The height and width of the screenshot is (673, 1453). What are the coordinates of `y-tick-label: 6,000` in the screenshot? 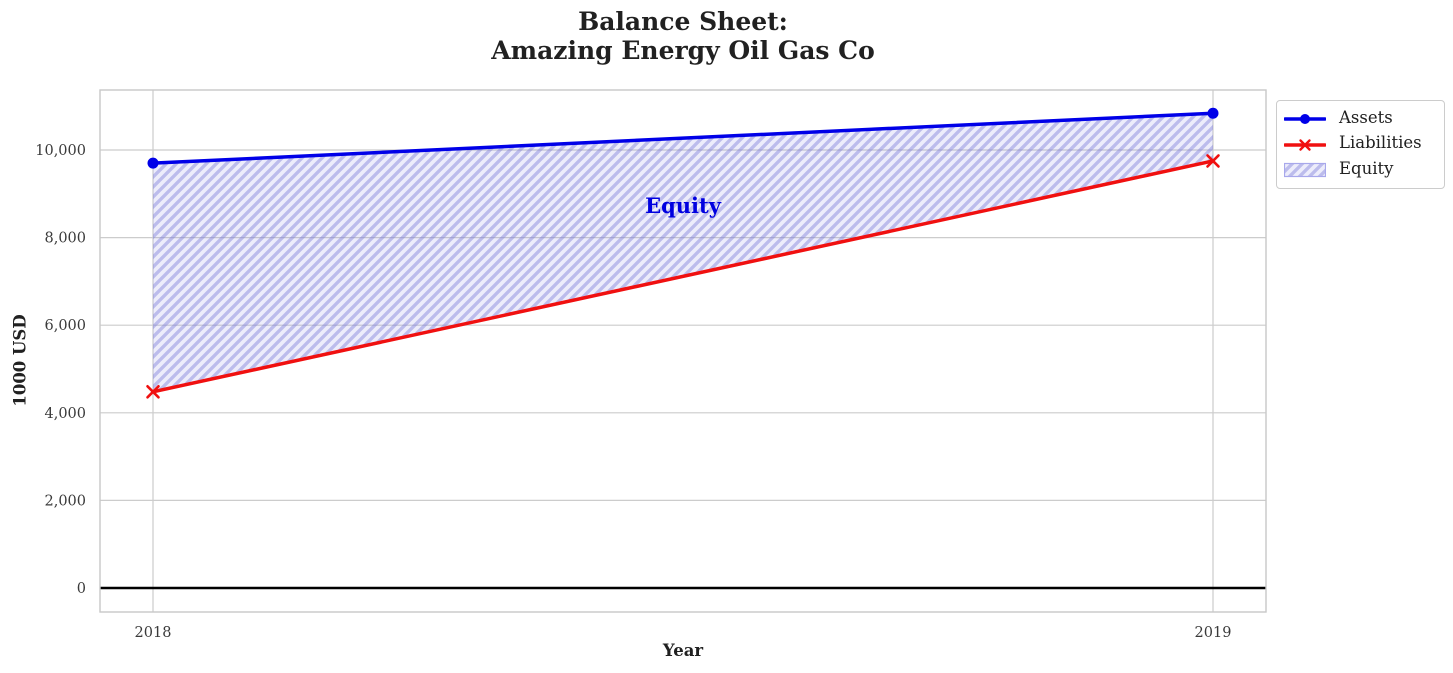 It's located at (65, 326).